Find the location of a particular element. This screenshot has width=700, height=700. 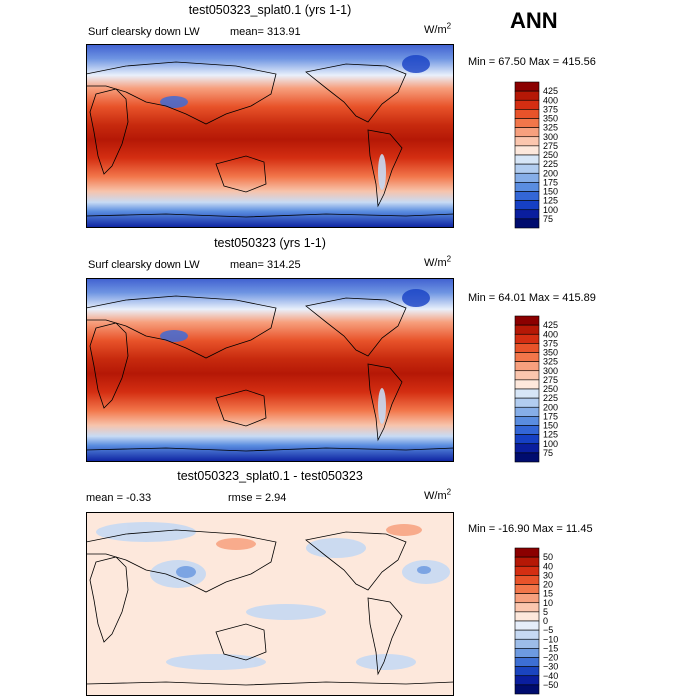

panel3-africa-outline is located at coordinates (109, 599).